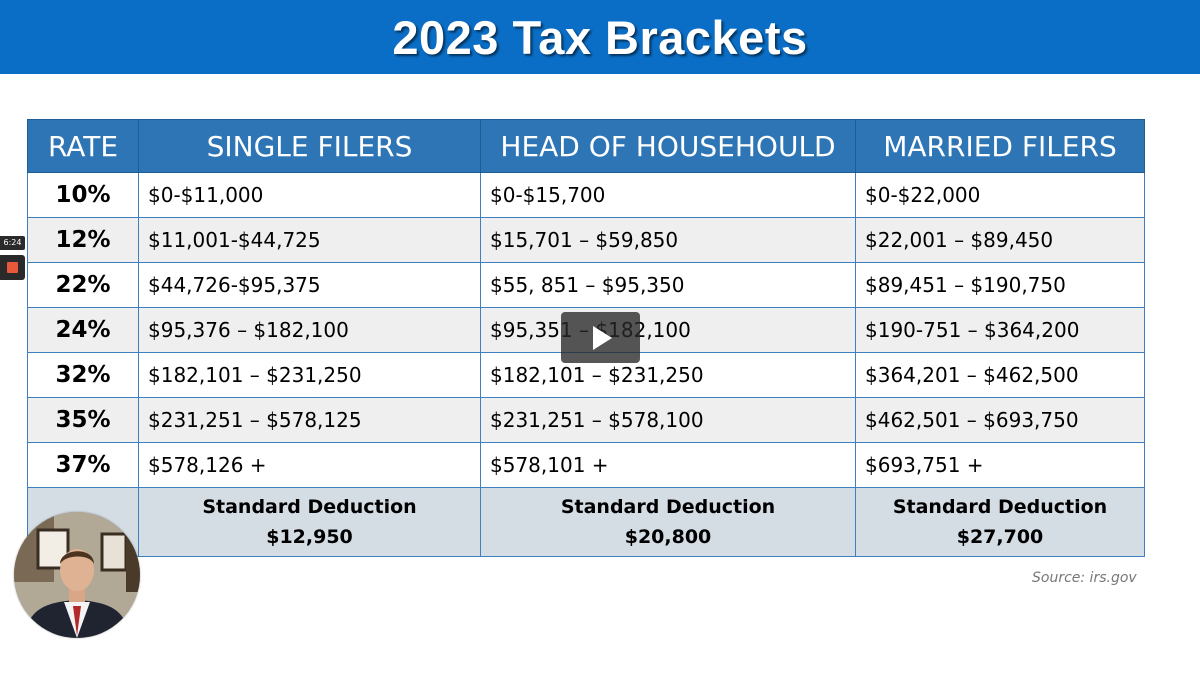 The height and width of the screenshot is (675, 1200). Describe the element at coordinates (83, 465) in the screenshot. I see `rate-cell: 37%` at that location.